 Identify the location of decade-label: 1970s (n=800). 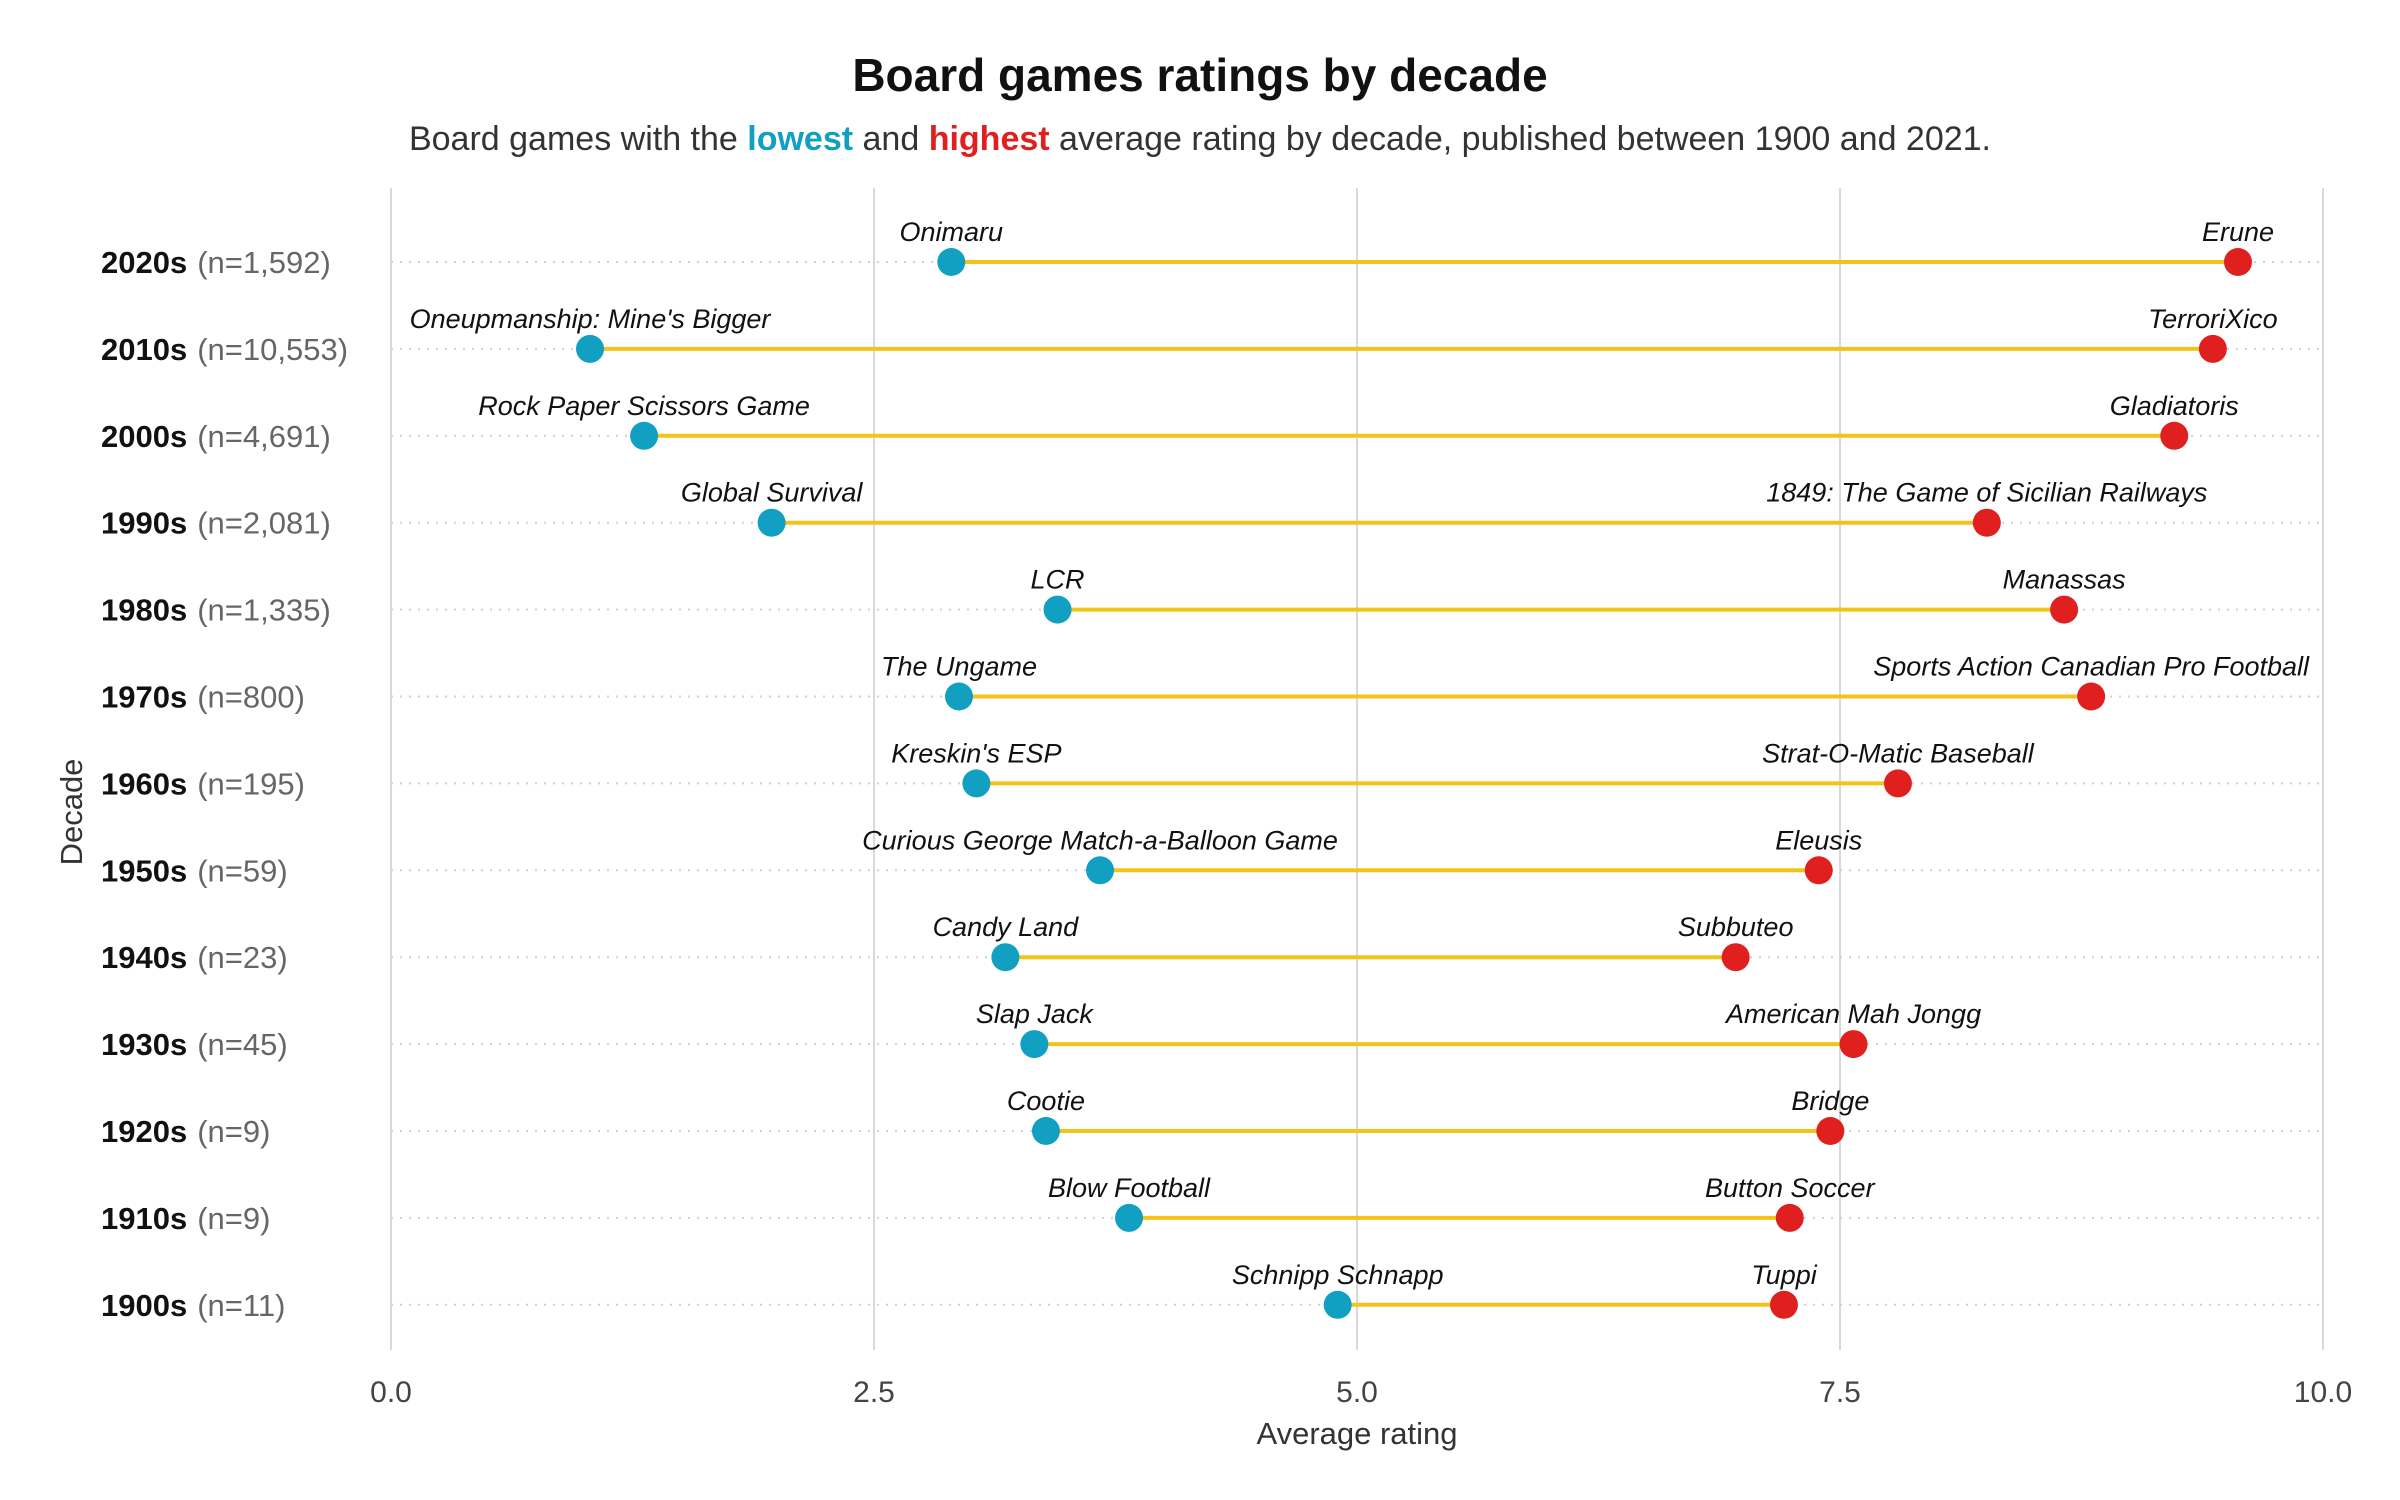
(203, 697).